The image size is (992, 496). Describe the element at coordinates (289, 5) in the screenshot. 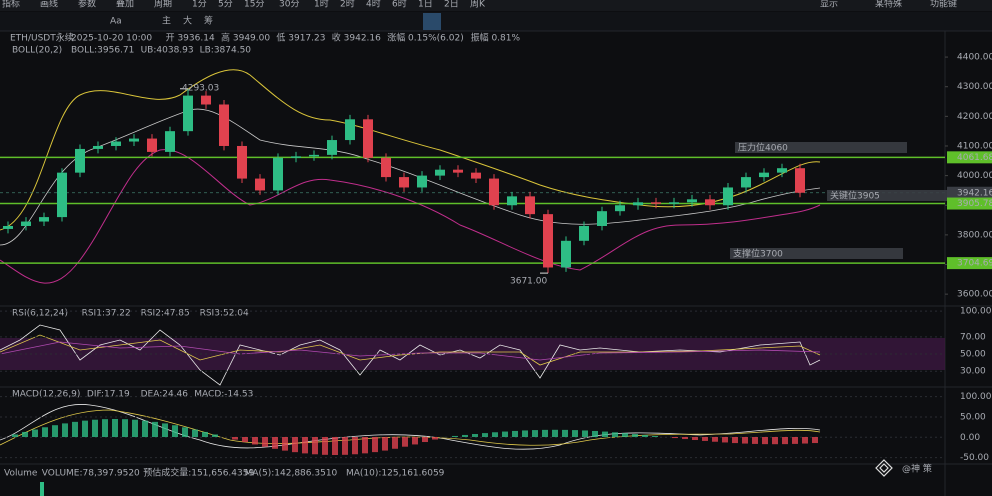

I see `toolbar-item: 30分` at that location.